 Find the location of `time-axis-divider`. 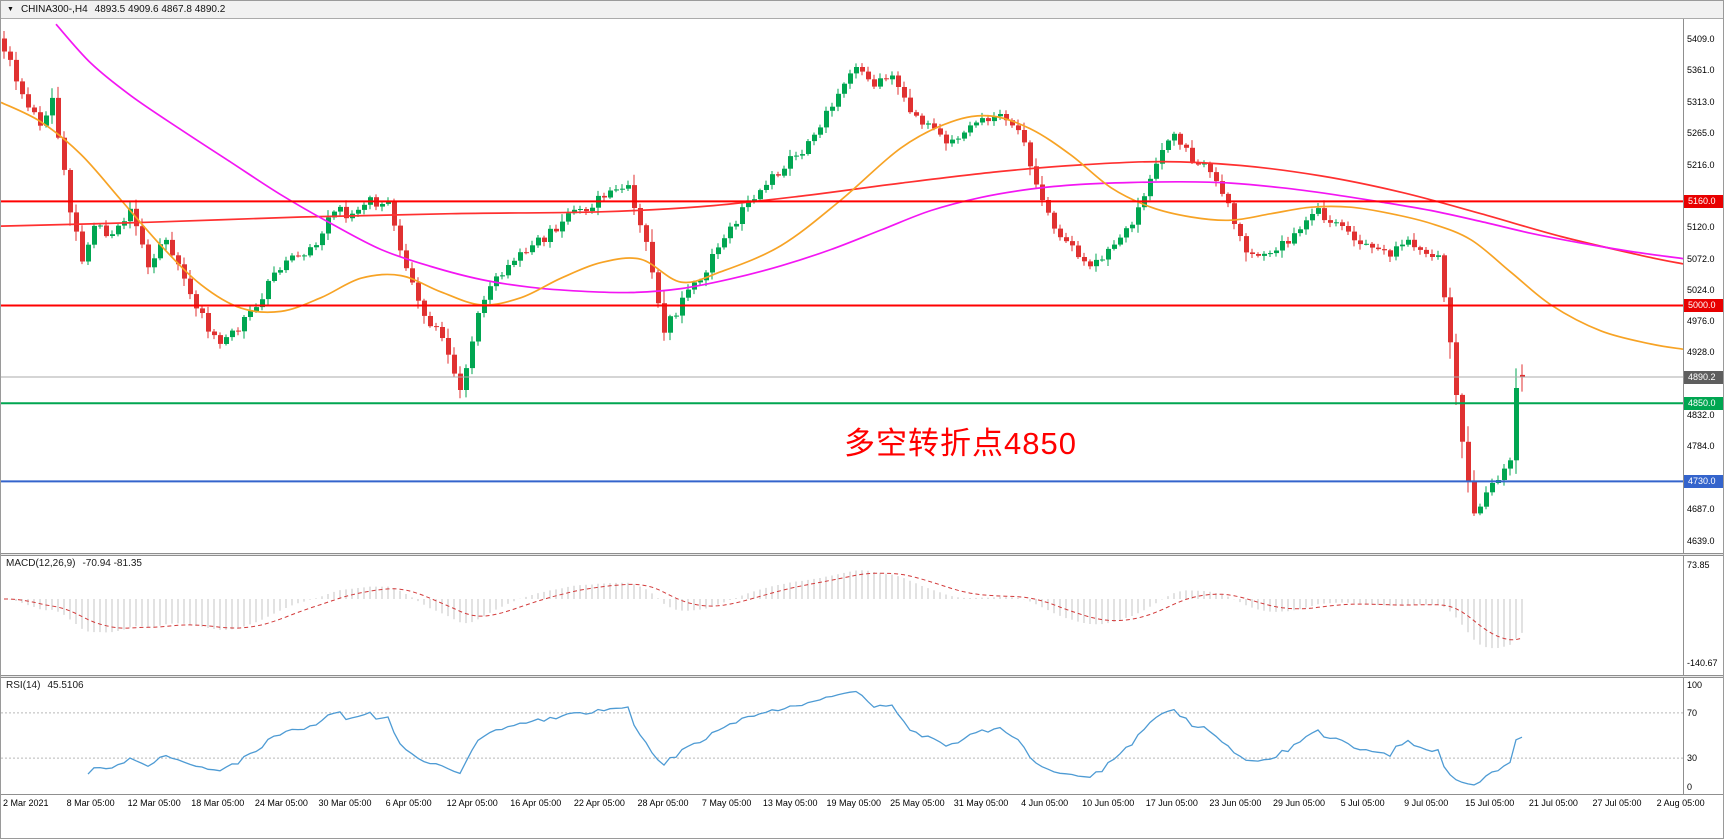

time-axis-divider is located at coordinates (862, 794).